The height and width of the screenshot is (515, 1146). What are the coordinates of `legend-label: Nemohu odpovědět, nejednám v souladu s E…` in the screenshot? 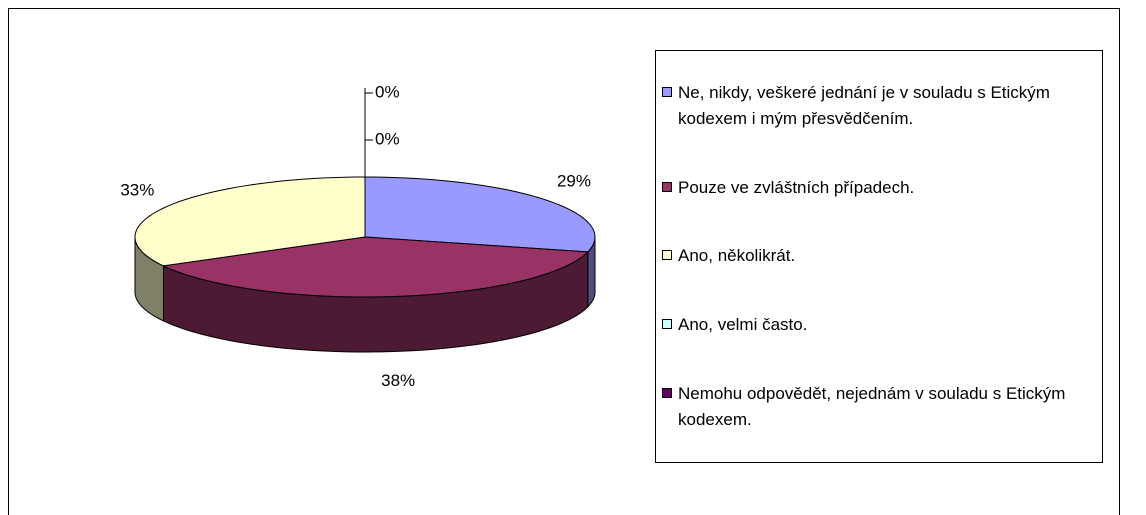 It's located at (872, 406).